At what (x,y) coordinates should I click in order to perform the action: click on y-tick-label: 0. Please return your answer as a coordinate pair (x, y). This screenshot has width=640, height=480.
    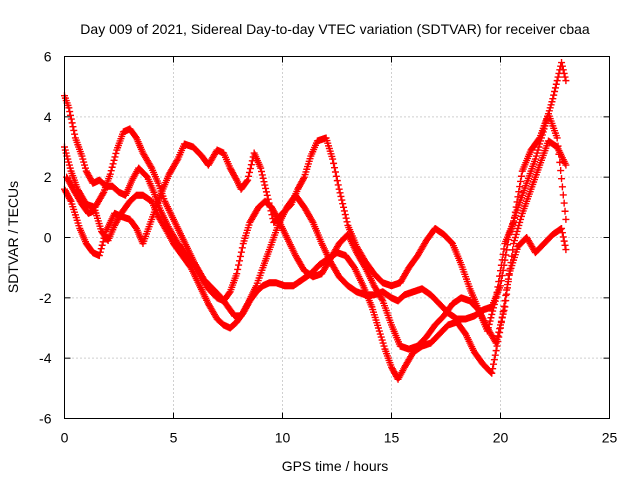
    Looking at the image, I should click on (48, 238).